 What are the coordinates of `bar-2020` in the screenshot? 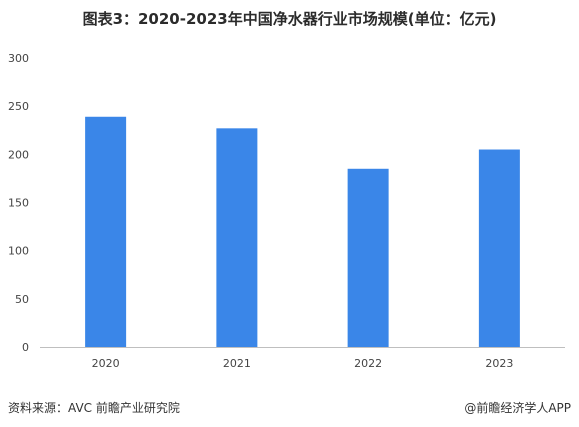 It's located at (106, 231).